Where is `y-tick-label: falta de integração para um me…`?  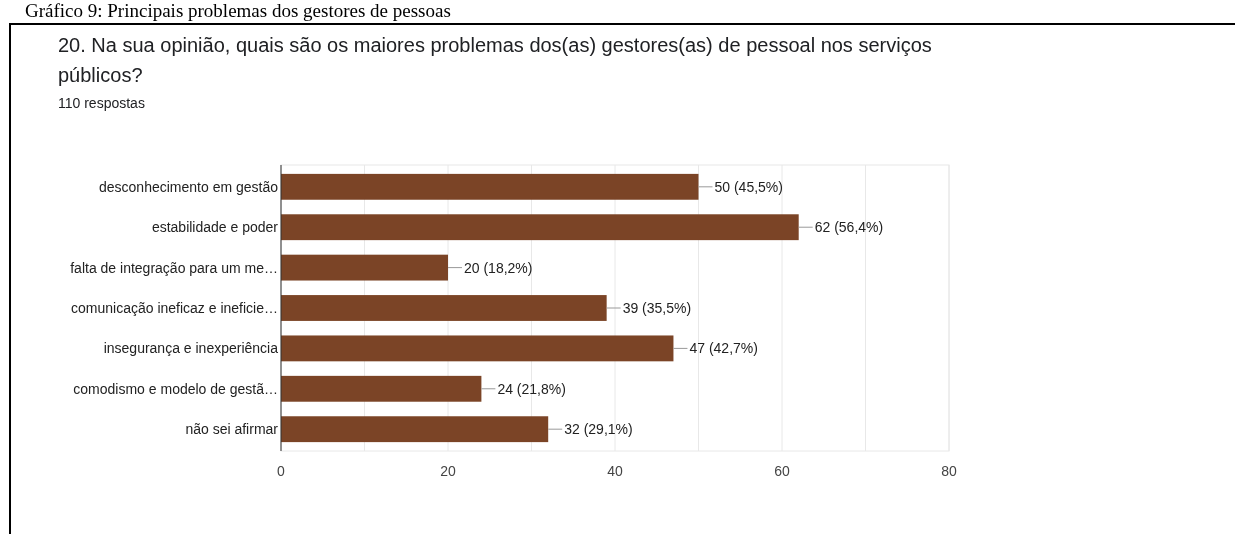 y-tick-label: falta de integração para um me… is located at coordinates (174, 267).